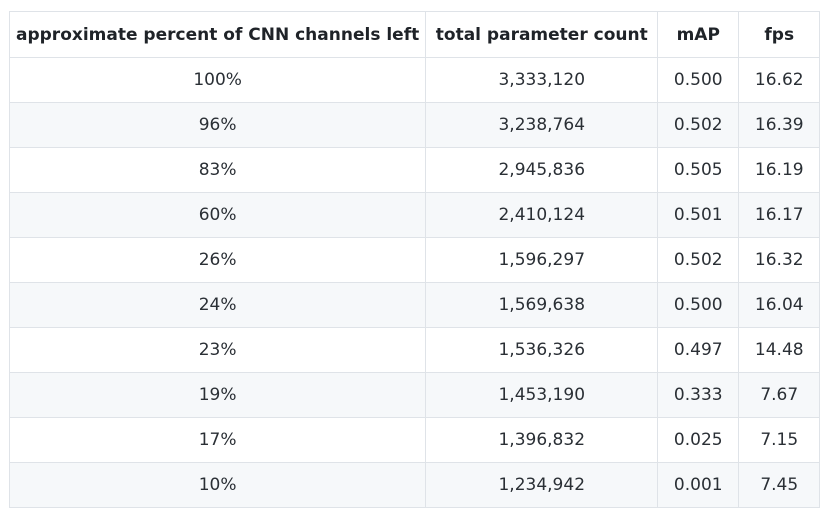  Describe the element at coordinates (698, 440) in the screenshot. I see `cell-map: 0.025` at that location.